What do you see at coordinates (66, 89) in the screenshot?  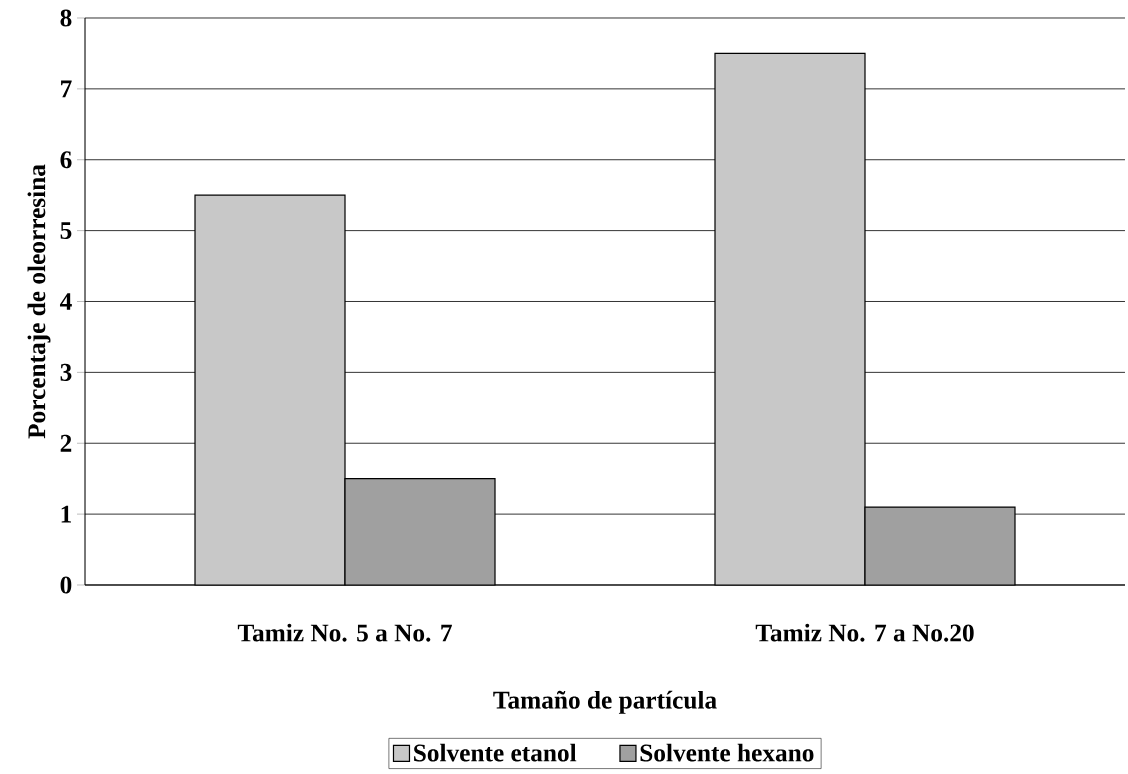 I see `y-tick-label: 7` at bounding box center [66, 89].